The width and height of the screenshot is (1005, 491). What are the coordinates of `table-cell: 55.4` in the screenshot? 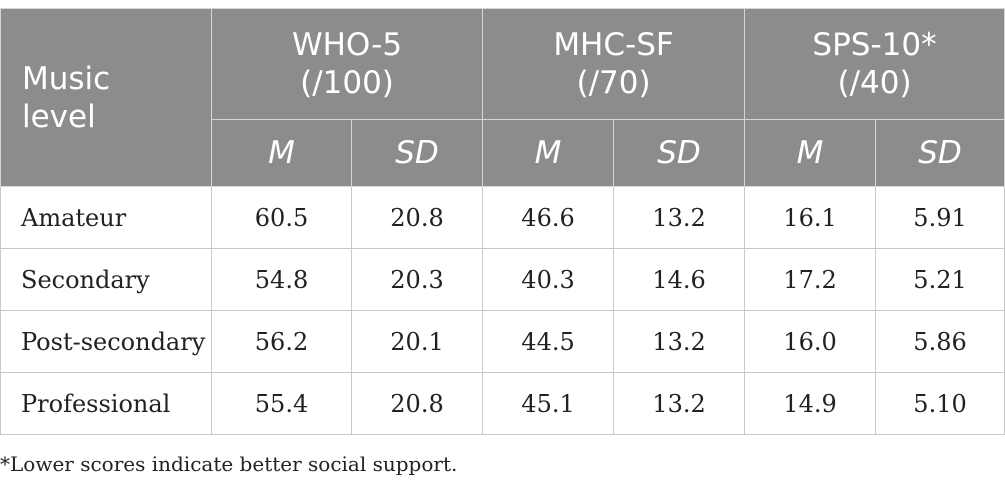 It's located at (281, 403).